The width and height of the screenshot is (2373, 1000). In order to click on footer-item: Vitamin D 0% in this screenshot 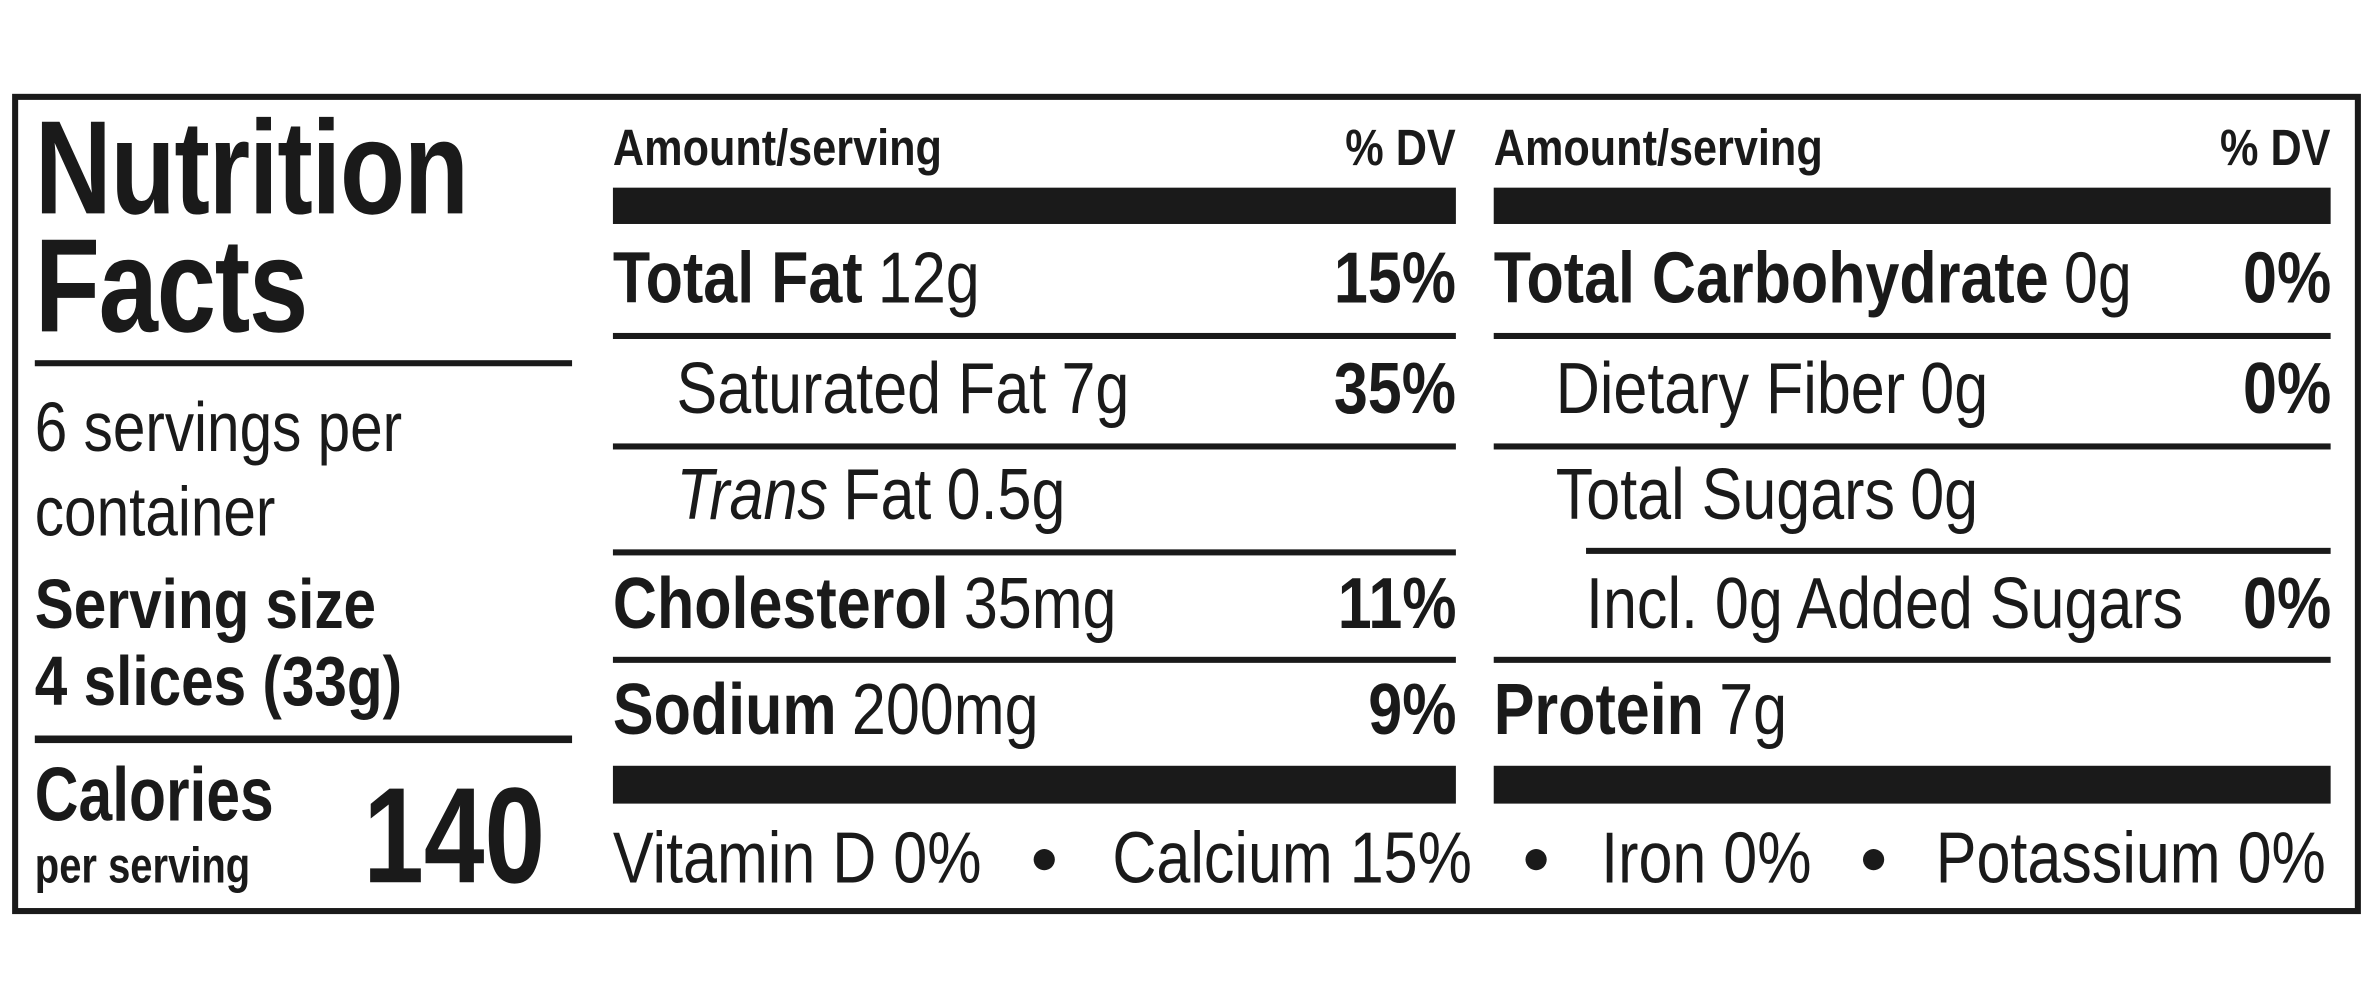, I will do `click(797, 858)`.